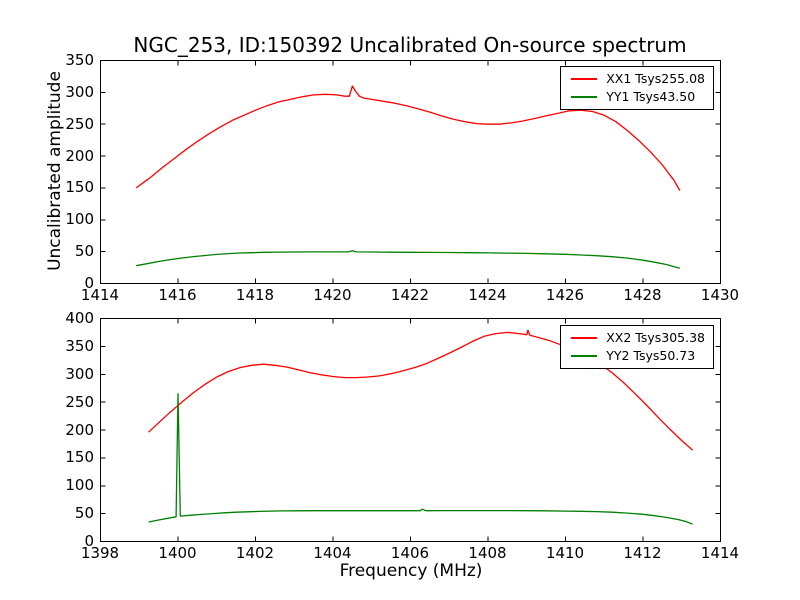  Describe the element at coordinates (642, 295) in the screenshot. I see `x-tick-label: 1428` at that location.